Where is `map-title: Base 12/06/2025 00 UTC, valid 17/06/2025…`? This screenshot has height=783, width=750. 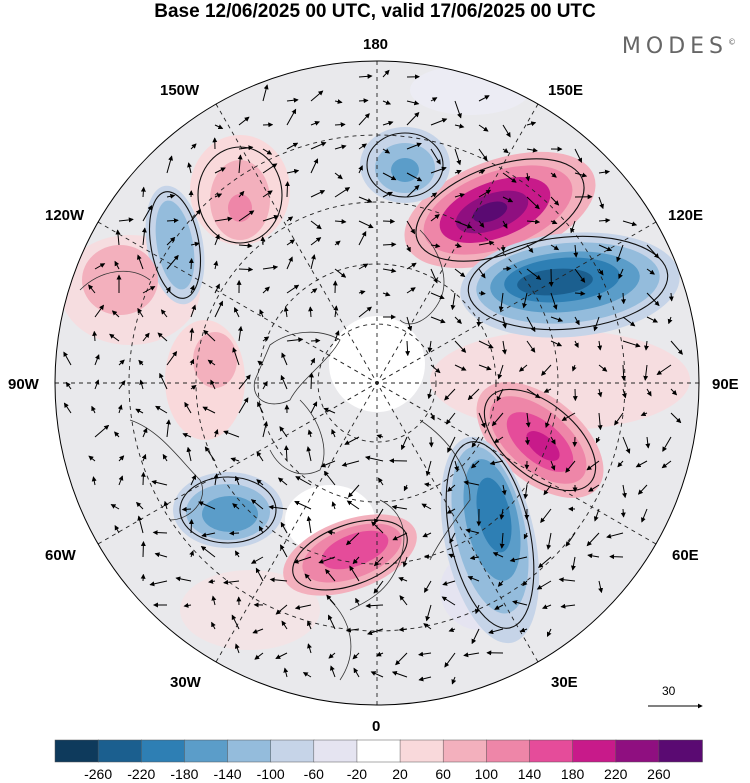
map-title: Base 12/06/2025 00 UTC, valid 17/06/2025… is located at coordinates (375, 11).